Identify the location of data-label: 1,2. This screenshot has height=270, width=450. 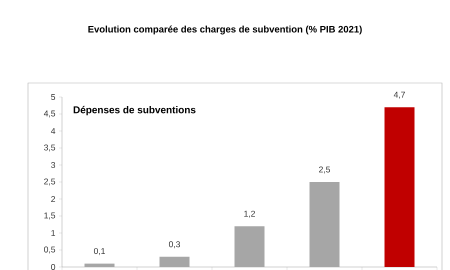
(249, 214).